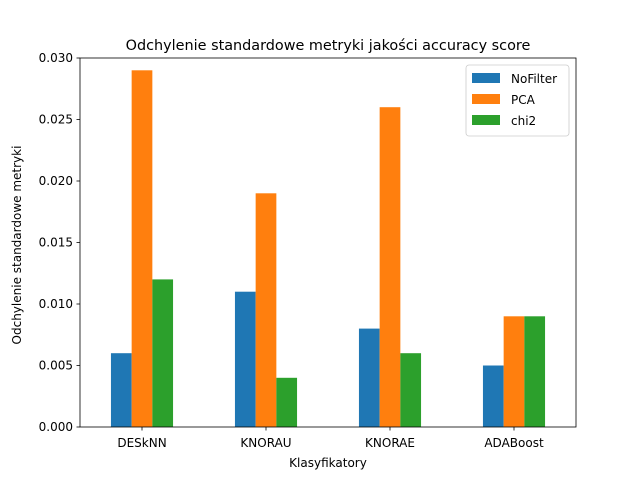 This screenshot has width=640, height=480. Describe the element at coordinates (17, 245) in the screenshot. I see `y-axis-label: Odchylenie standardowe metryki` at that location.